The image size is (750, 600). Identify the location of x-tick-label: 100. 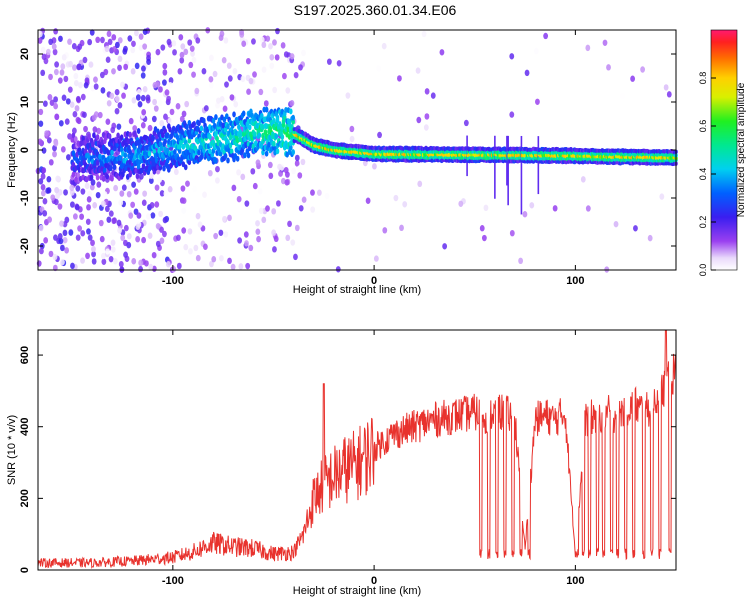
(575, 581).